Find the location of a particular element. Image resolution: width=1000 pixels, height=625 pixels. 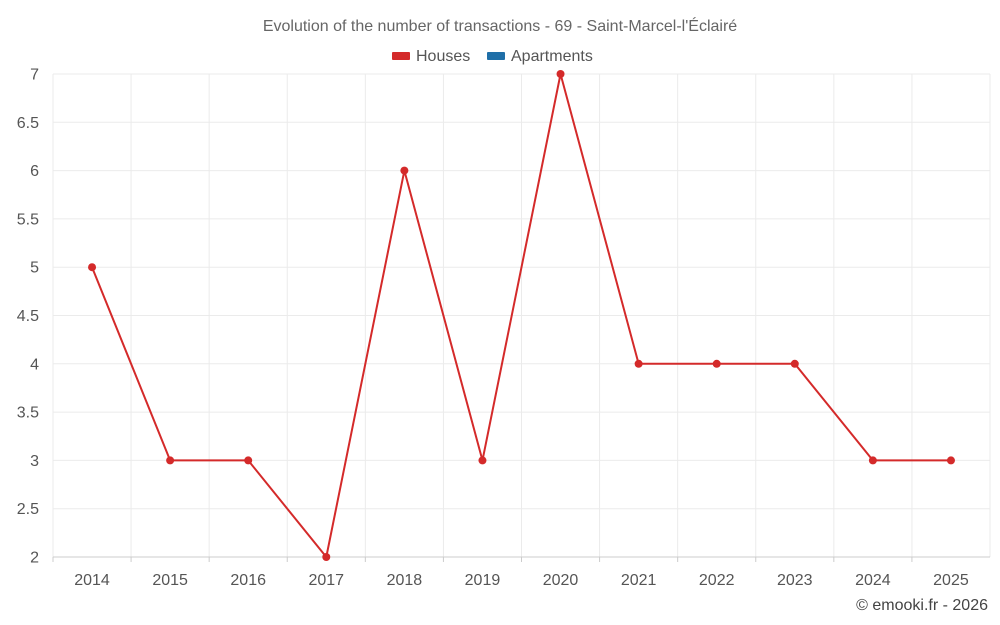

credit-text: © emooki.fr - 2026 is located at coordinates (922, 605).